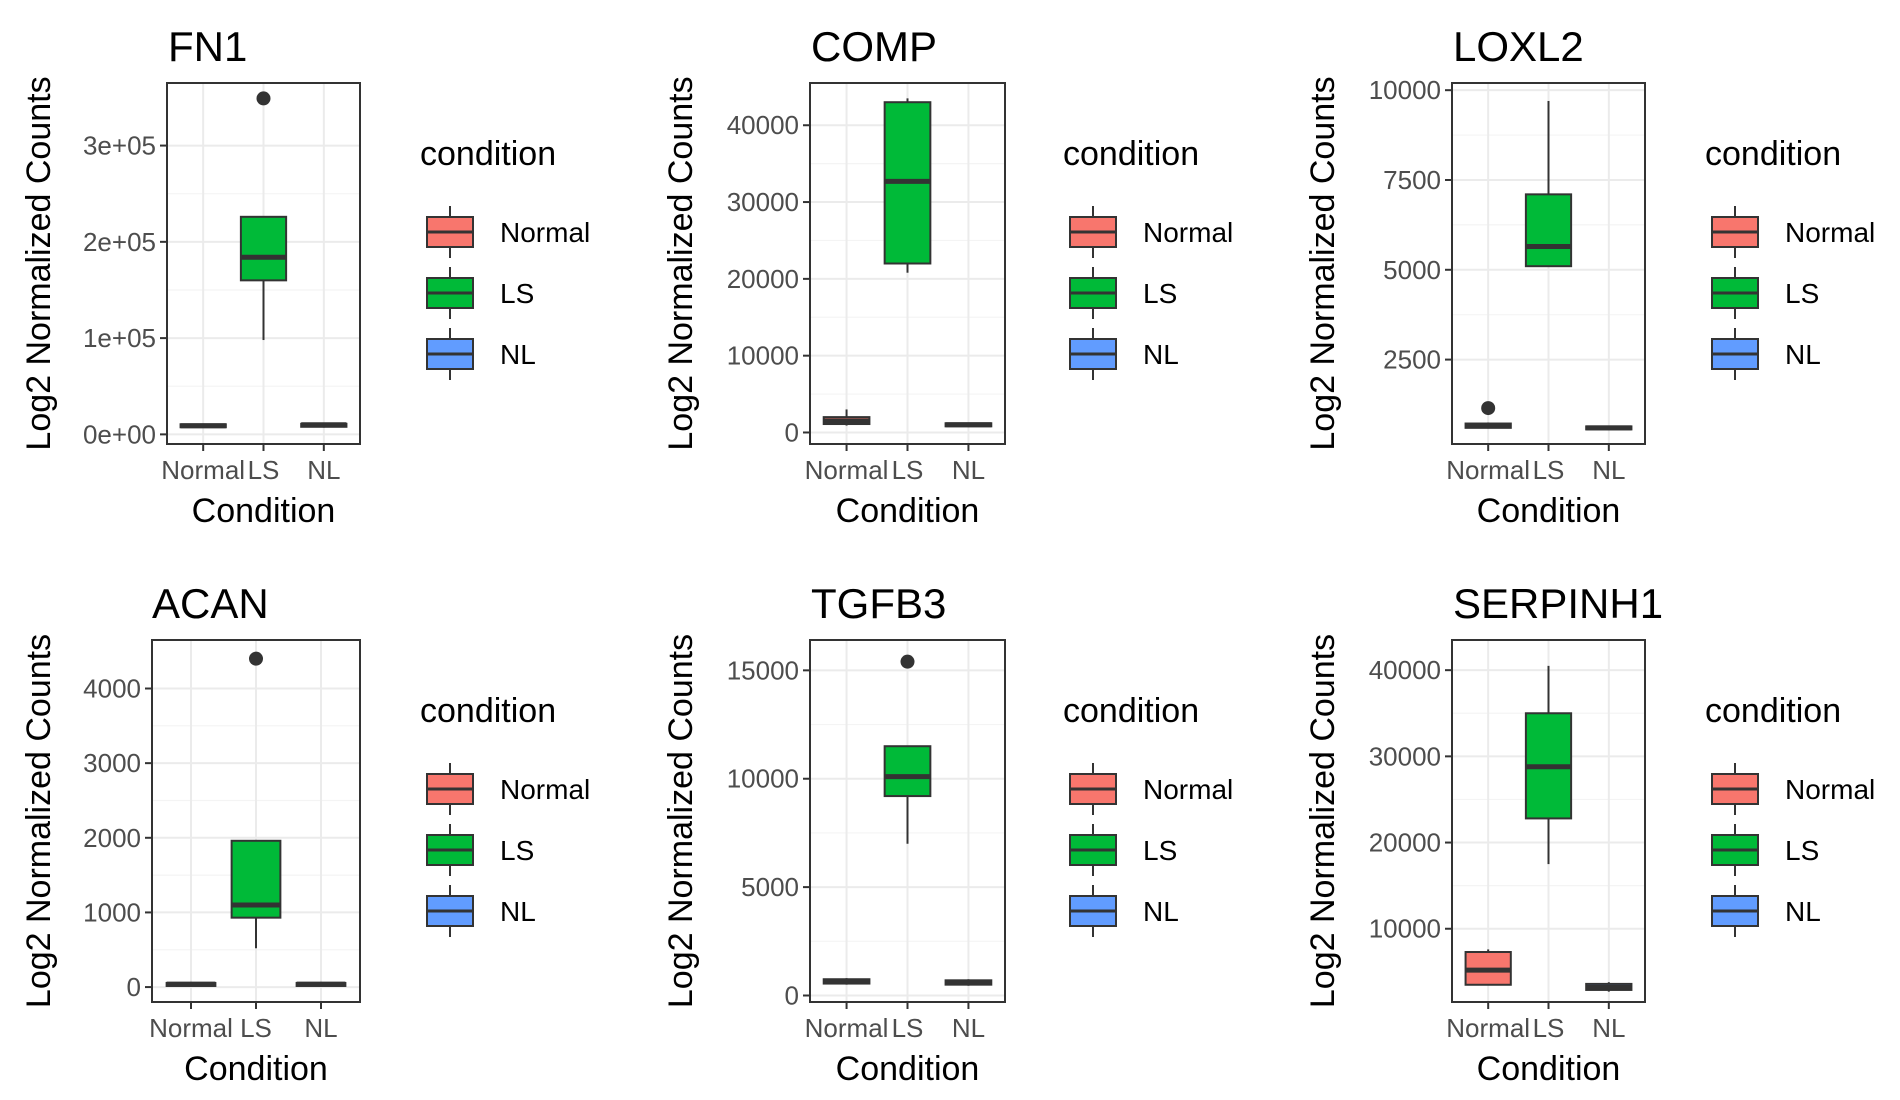 The width and height of the screenshot is (1900, 1100). What do you see at coordinates (119, 146) in the screenshot?
I see `y-tick-label: 3e+05` at bounding box center [119, 146].